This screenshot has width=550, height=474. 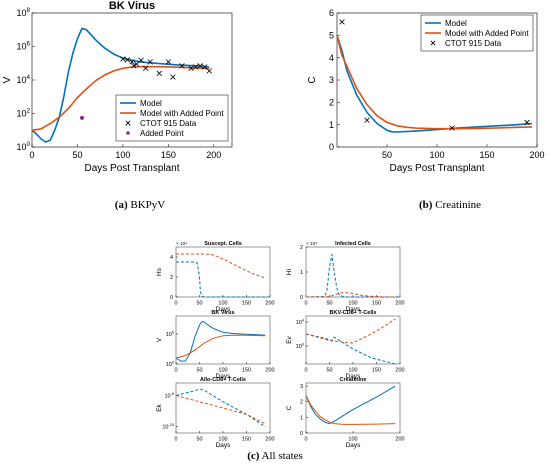 I want to click on y-tick-label-exp: -10, so click(x=171, y=425).